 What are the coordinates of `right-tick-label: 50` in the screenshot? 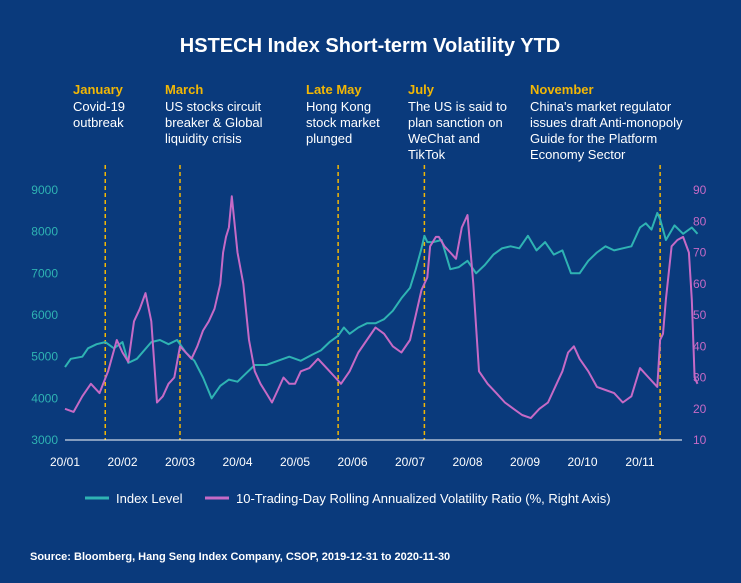 It's located at (700, 315).